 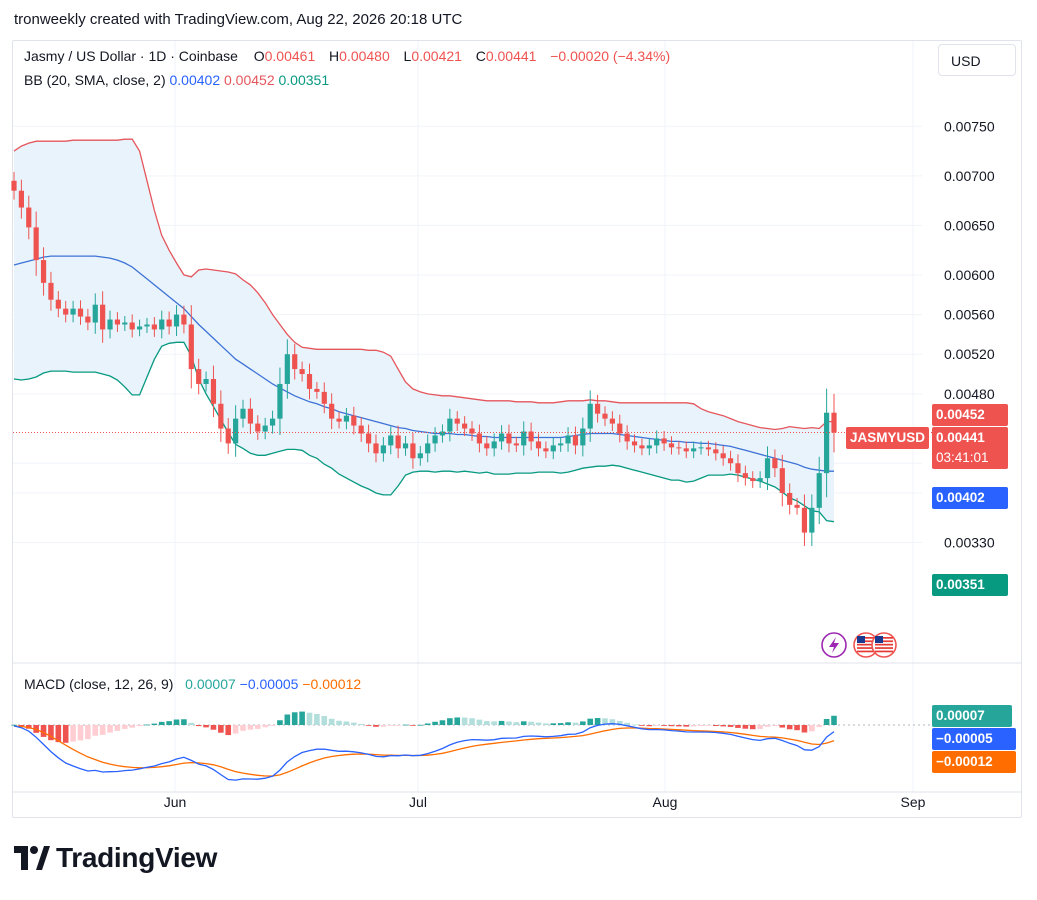 What do you see at coordinates (977, 60) in the screenshot?
I see `currency-button: USD` at bounding box center [977, 60].